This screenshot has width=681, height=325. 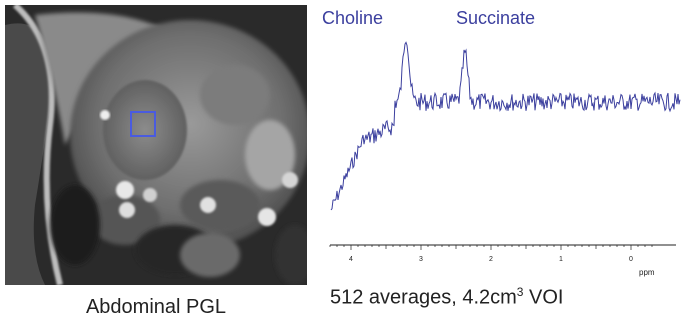 What do you see at coordinates (143, 124) in the screenshot?
I see `voi-box` at bounding box center [143, 124].